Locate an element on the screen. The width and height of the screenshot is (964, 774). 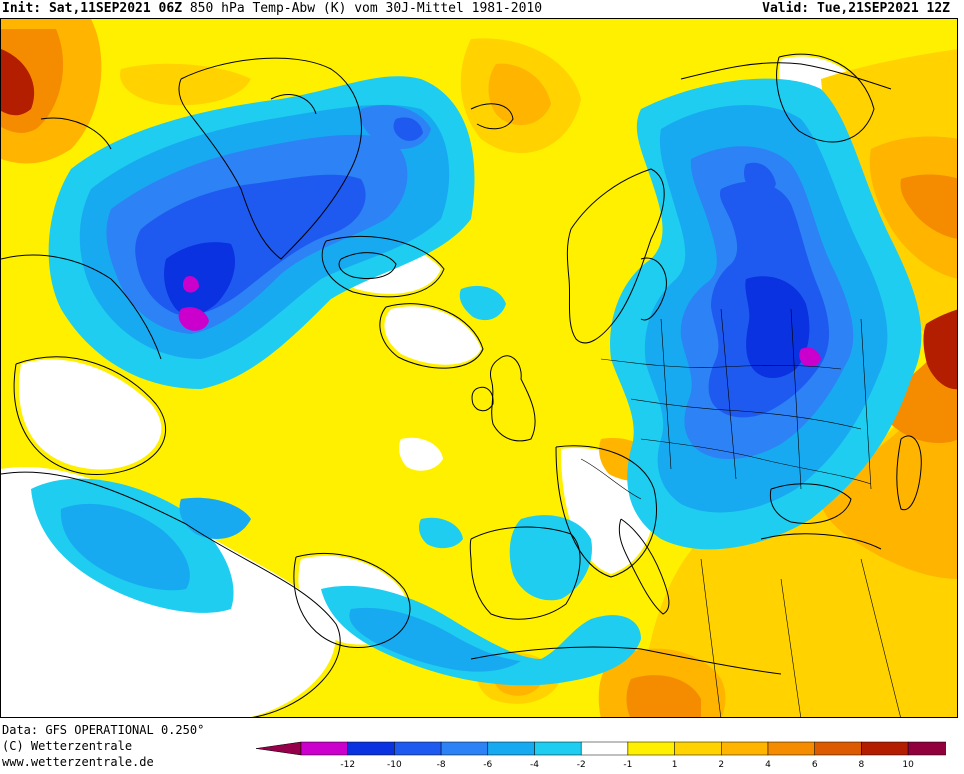
legend-tick-label: 1 is located at coordinates (675, 765).